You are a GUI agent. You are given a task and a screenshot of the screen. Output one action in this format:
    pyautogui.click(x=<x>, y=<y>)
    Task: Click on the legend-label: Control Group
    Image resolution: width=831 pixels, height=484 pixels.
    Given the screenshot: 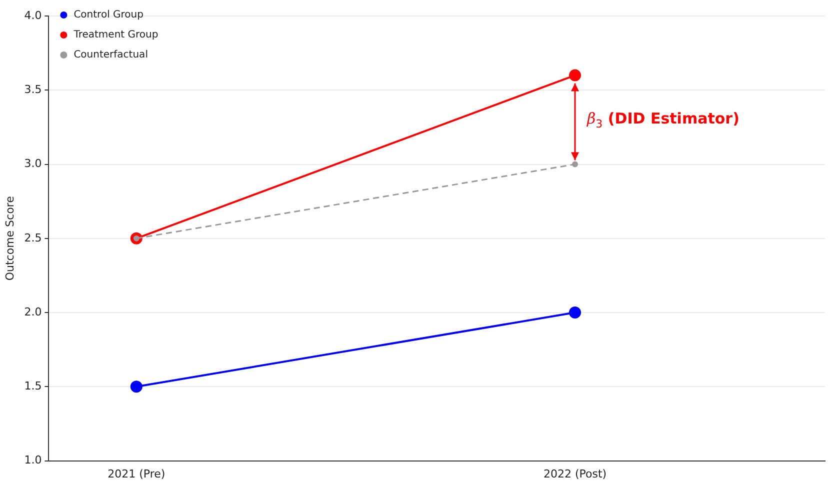 What is the action you would take?
    pyautogui.click(x=109, y=15)
    